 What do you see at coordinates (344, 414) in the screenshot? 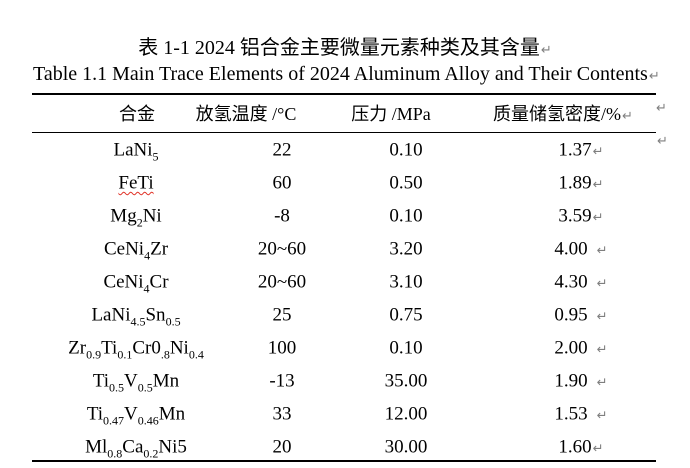
I see `table-row: Ti0.47V0.46Mn 33 12.00 1.53 ↵` at bounding box center [344, 414].